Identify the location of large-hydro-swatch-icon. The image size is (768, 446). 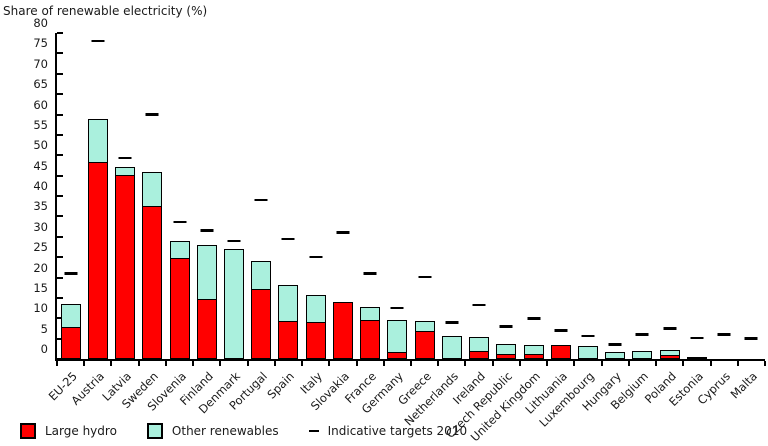
(28, 431).